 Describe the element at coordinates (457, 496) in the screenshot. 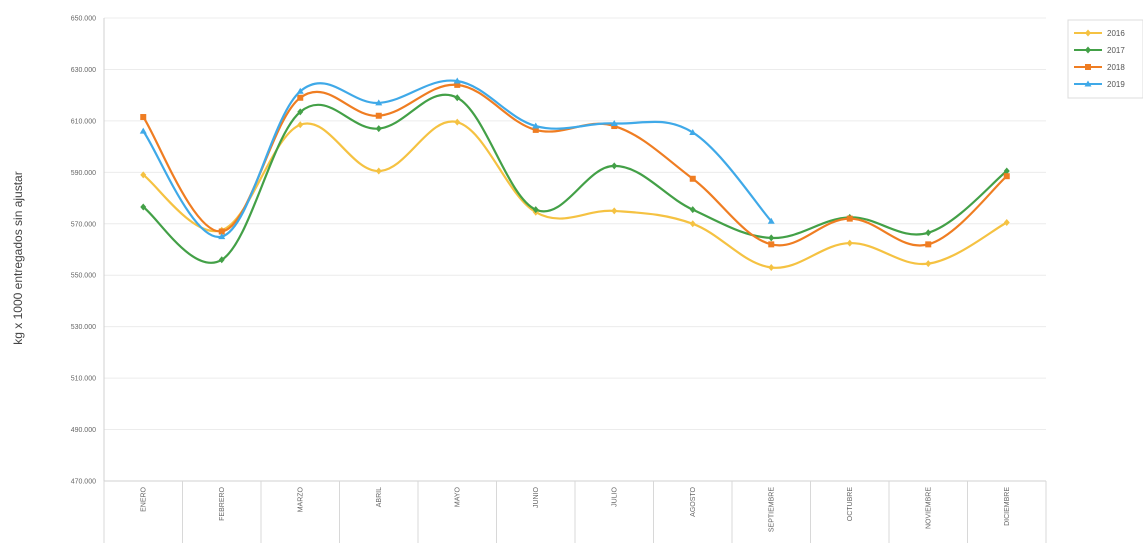

I see `x-tick-label: MAYO` at that location.